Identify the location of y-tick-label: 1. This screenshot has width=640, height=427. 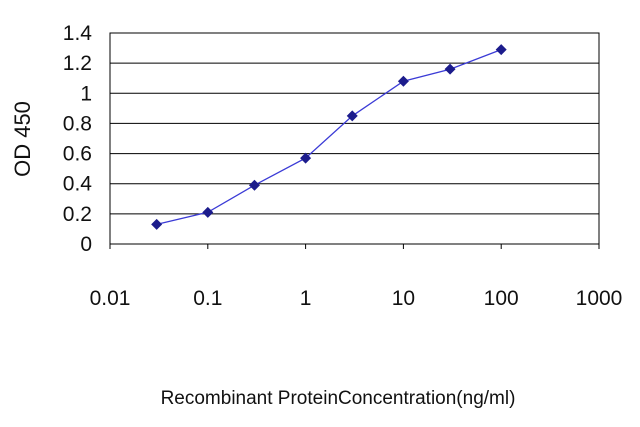
(86, 93).